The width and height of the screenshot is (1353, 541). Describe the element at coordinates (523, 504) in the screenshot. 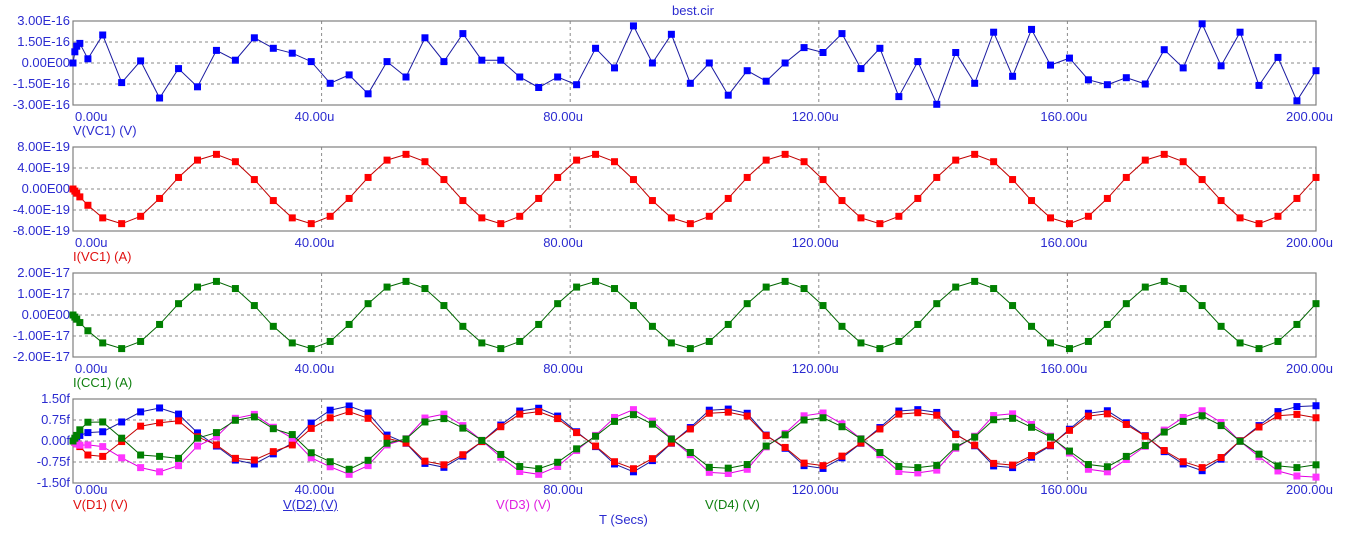

I see `legend-v-d3-v: V(D3) (V)` at that location.